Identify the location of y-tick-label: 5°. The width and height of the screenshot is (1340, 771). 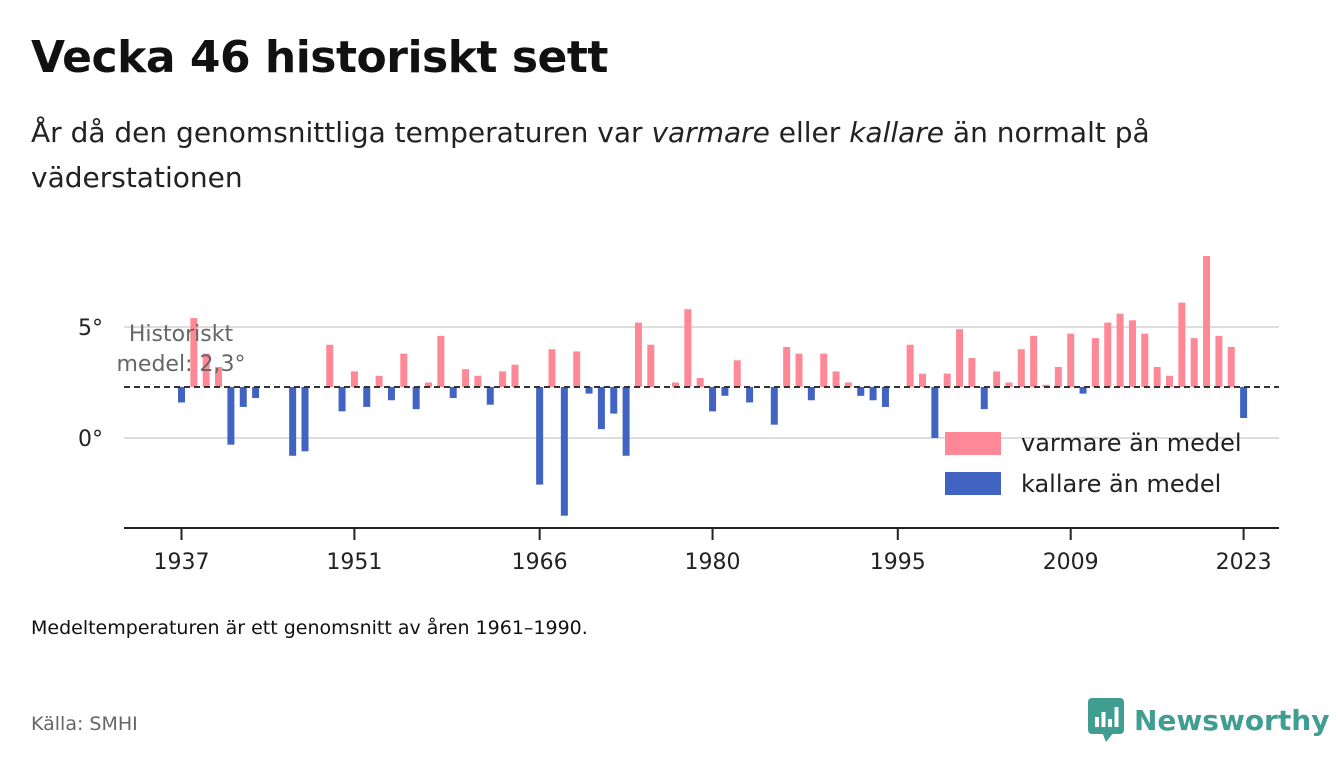
(90, 328).